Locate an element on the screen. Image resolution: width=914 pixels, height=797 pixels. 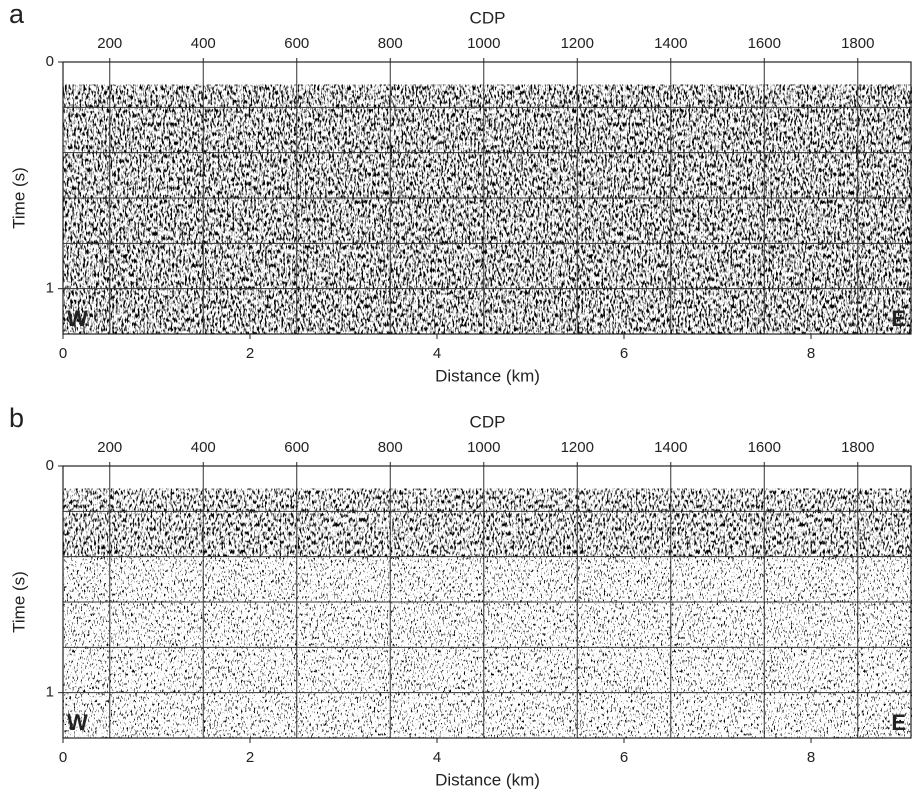
panel-label: b is located at coordinates (16, 418).